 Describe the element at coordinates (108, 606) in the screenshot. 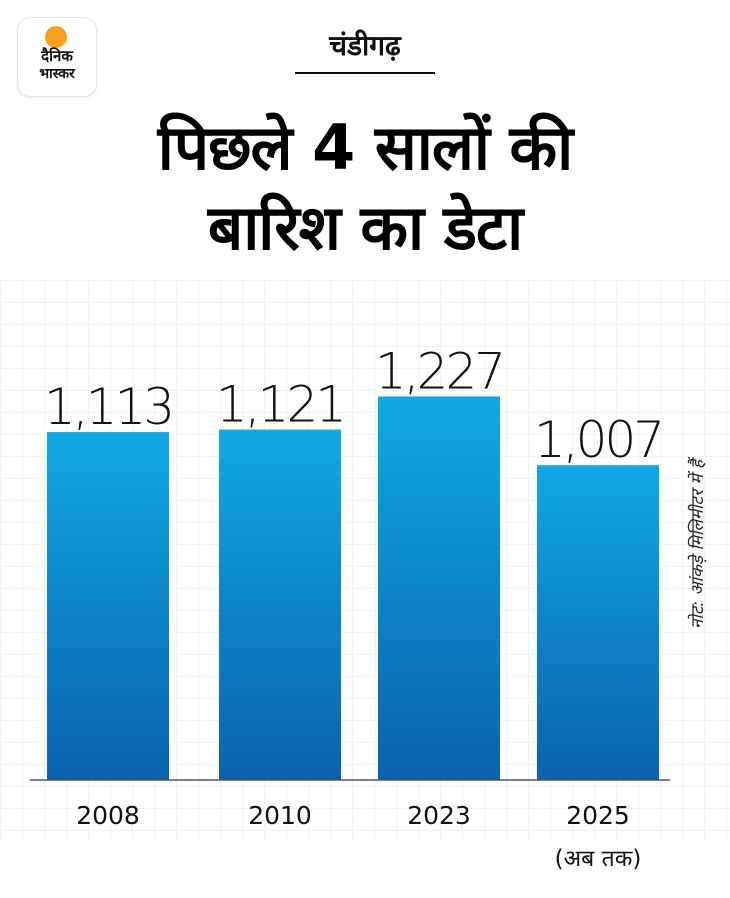

I see `bar-2008` at that location.